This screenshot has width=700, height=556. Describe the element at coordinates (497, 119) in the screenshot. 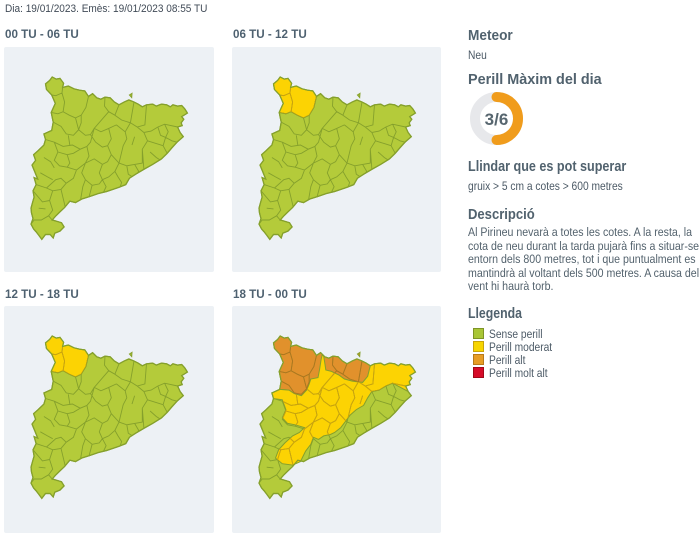

I see `svg-text: 3/6` at that location.